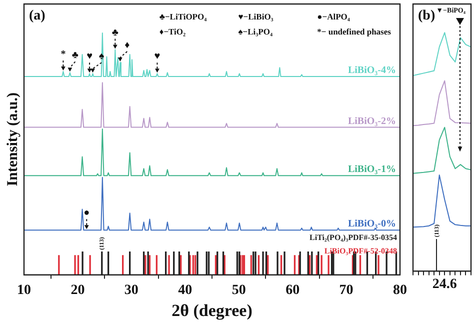 This screenshot has width=474, height=322. I want to click on text: (a), so click(37, 16).